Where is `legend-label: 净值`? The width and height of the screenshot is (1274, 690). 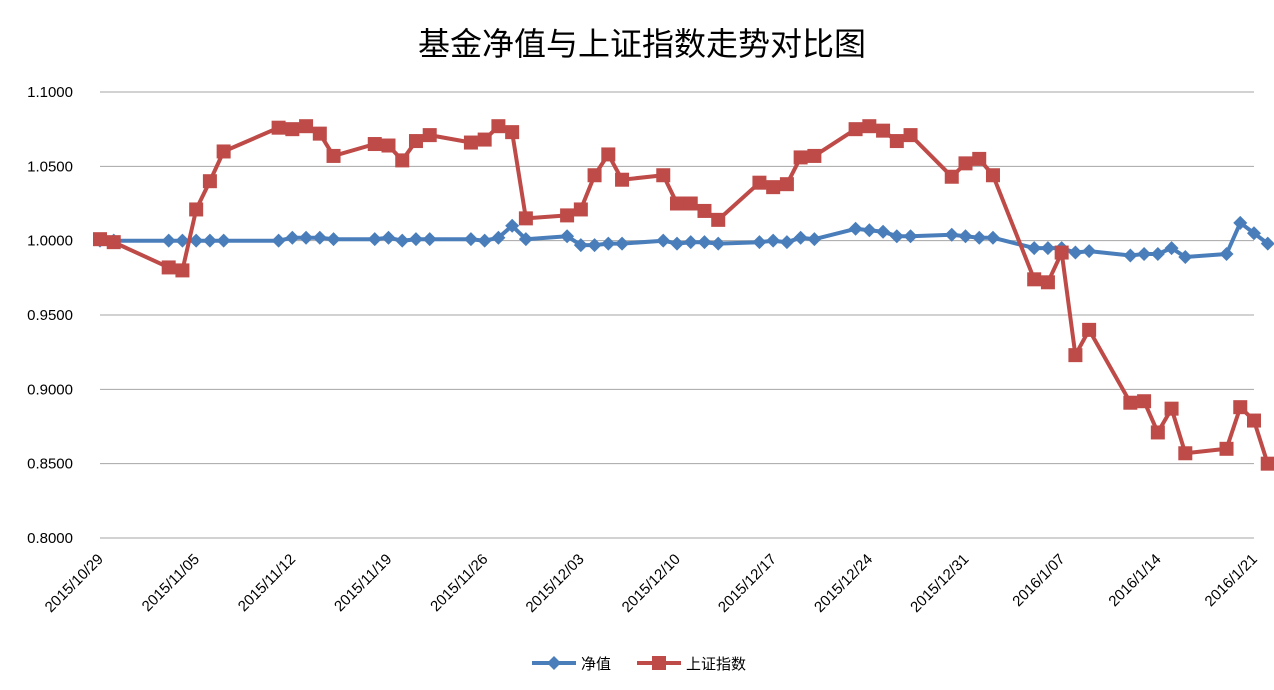 legend-label: 净值 is located at coordinates (596, 664).